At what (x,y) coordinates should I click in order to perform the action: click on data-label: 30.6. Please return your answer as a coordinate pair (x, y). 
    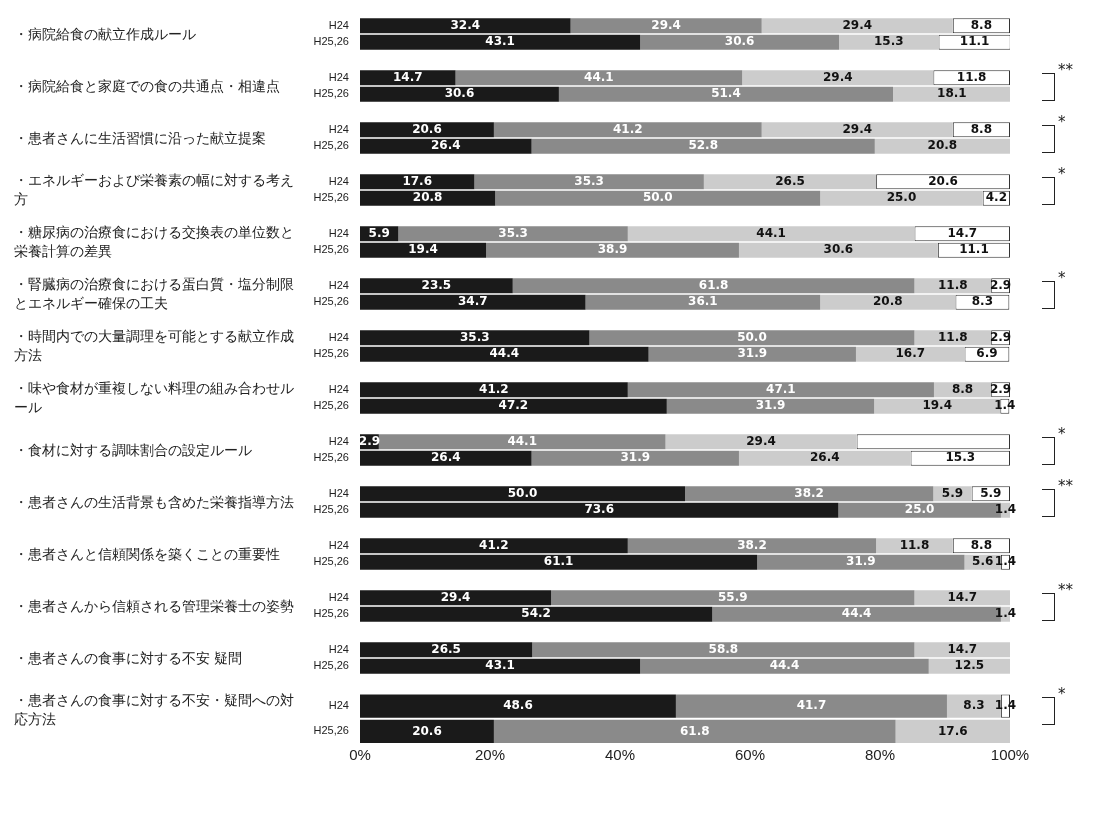
    Looking at the image, I should click on (739, 41).